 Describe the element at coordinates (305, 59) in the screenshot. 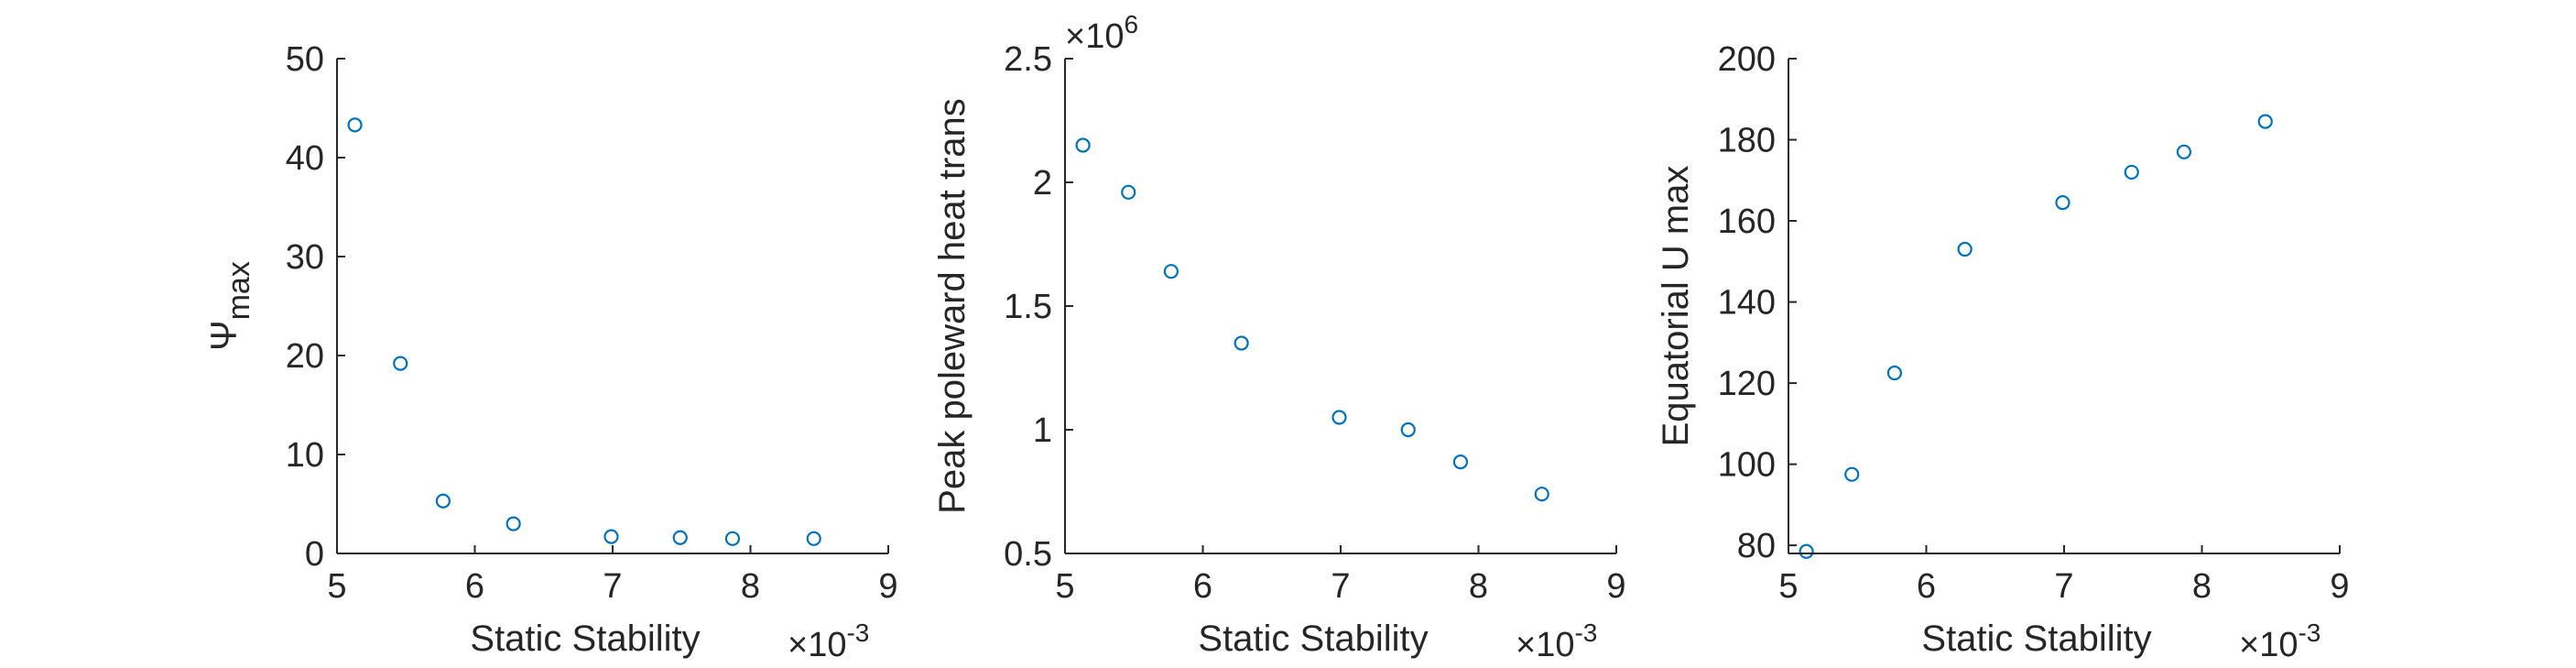

I see `y-tick-label: 50` at that location.